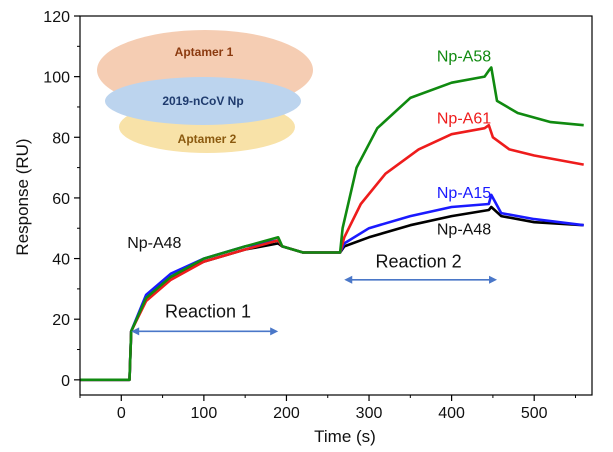 The image size is (613, 452). What do you see at coordinates (286, 413) in the screenshot?
I see `x-tick-label: 200` at bounding box center [286, 413].